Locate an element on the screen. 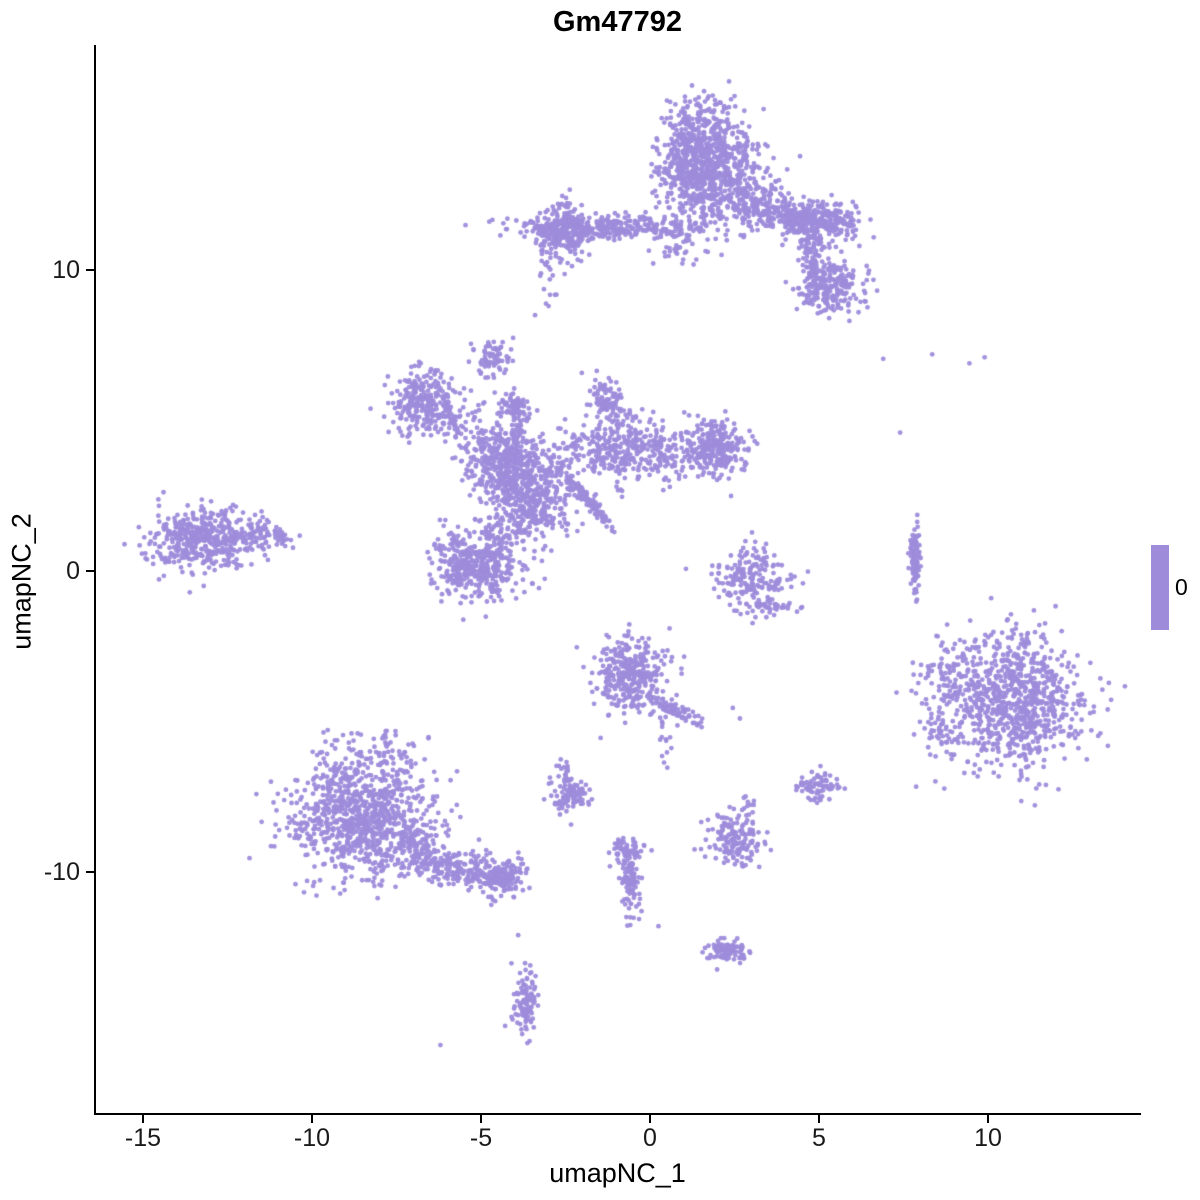  y-tick-label: 10 is located at coordinates (66, 270).